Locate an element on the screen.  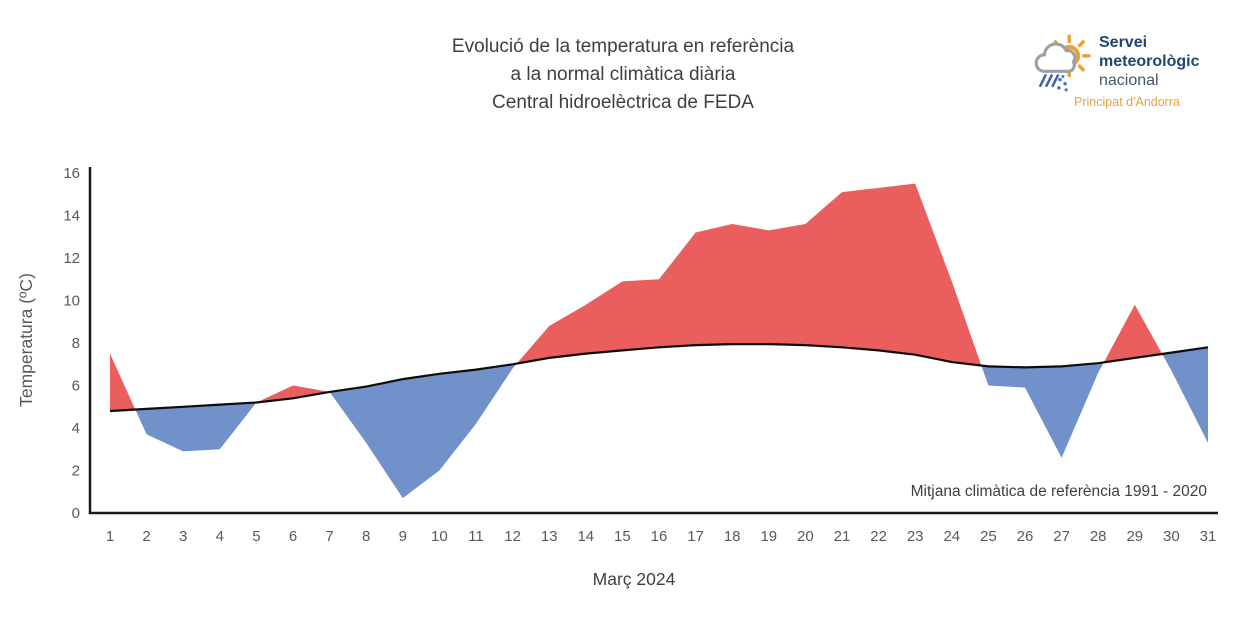
x-tick-label: 3 is located at coordinates (183, 536).